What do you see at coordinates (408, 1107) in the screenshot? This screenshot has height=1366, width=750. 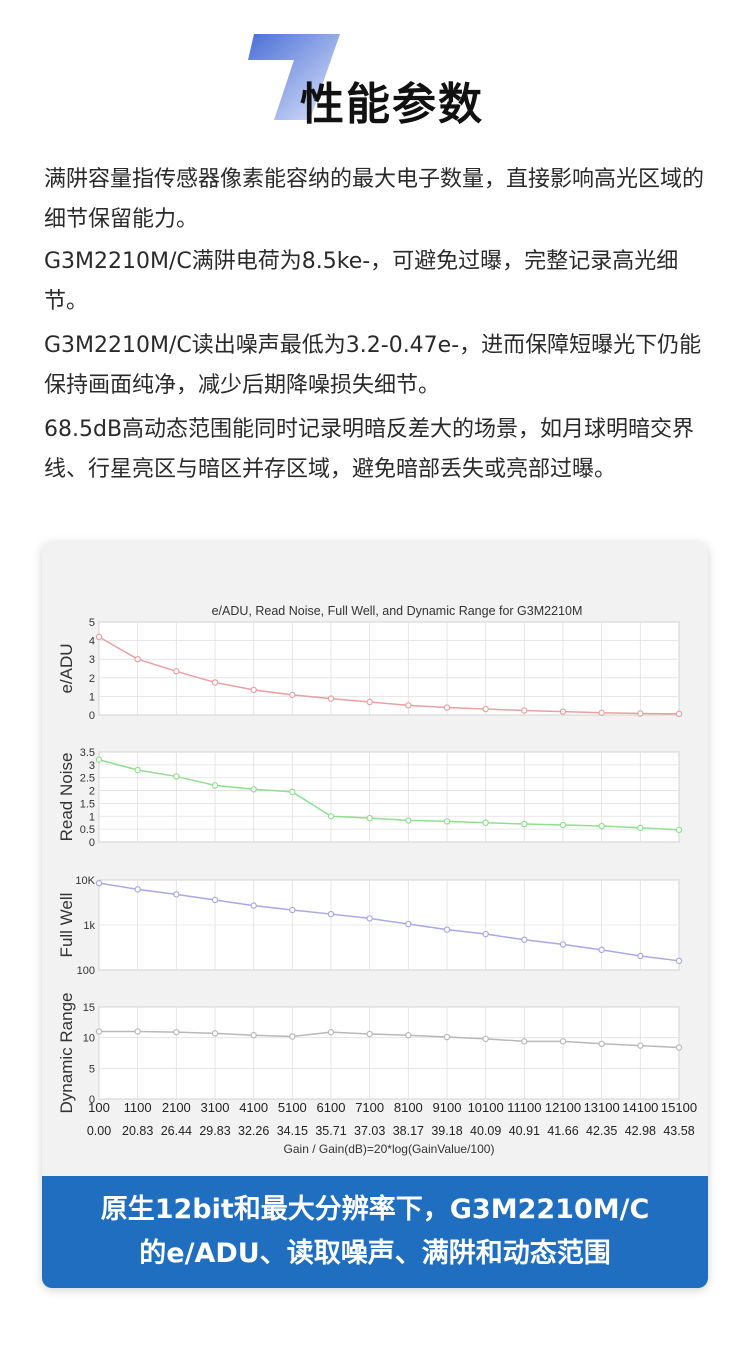 I see `x-tick-label: 8100` at bounding box center [408, 1107].